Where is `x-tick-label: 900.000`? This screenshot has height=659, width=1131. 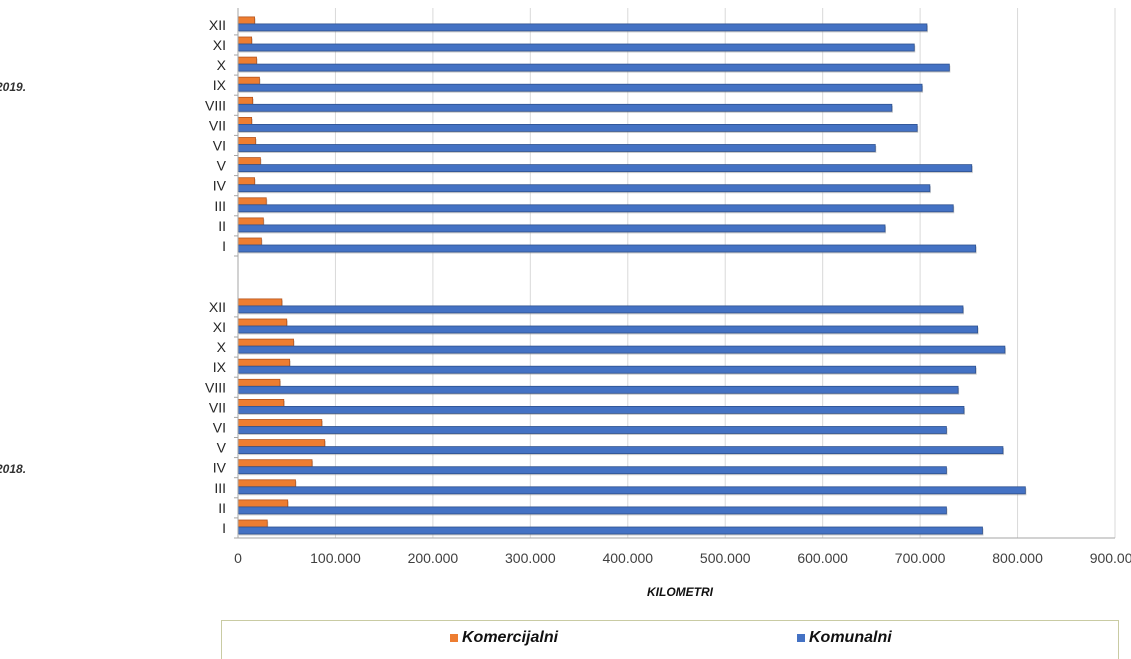
x-tick-label: 900.000 is located at coordinates (1110, 558).